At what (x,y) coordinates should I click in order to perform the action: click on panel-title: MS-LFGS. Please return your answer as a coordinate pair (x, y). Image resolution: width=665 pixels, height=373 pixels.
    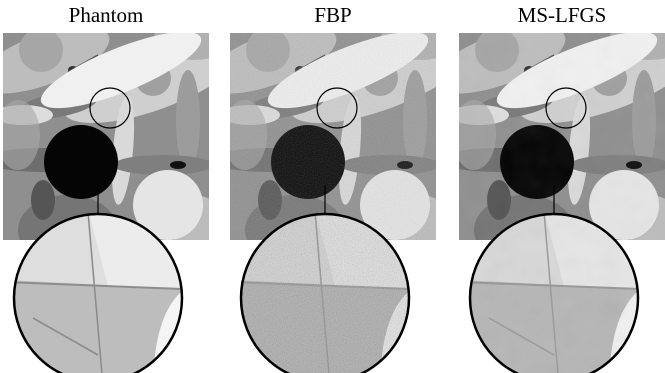
    Looking at the image, I should click on (562, 15).